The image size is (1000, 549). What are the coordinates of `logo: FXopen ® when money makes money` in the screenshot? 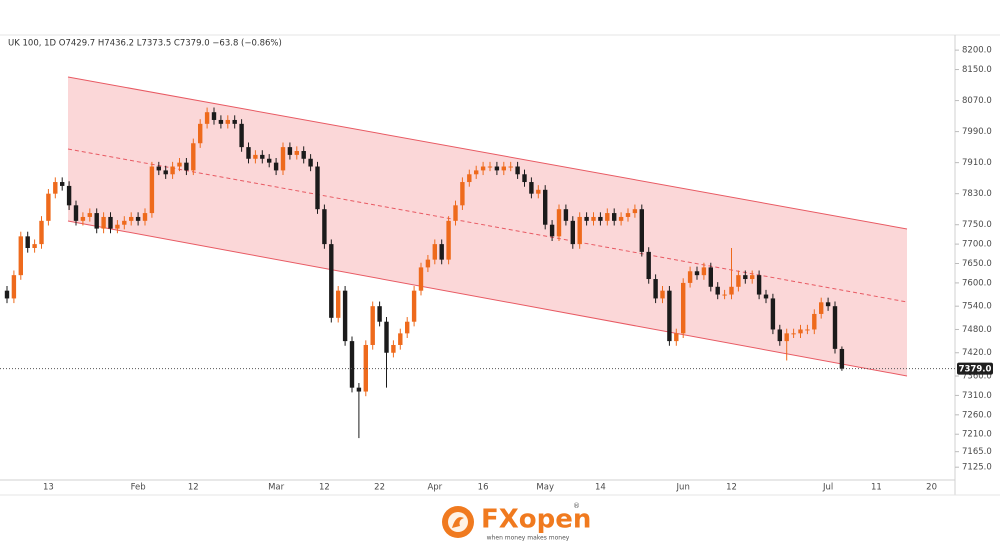 It's located at (516, 522).